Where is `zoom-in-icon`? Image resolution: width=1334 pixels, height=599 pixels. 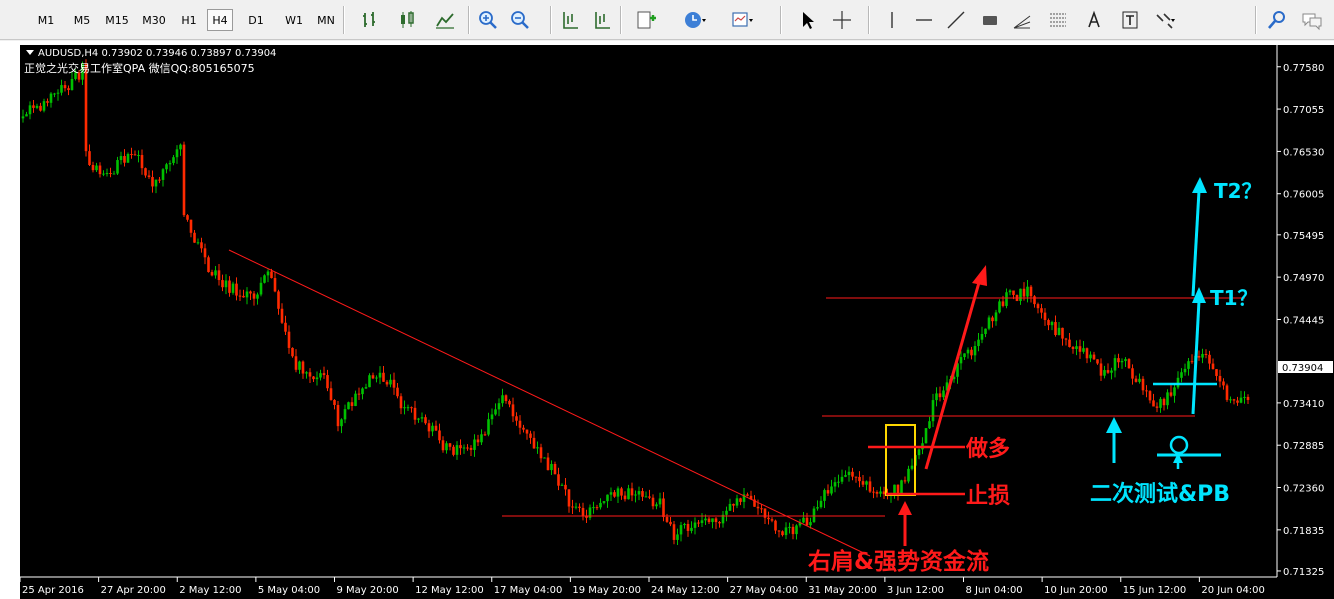 zoom-in-icon is located at coordinates (488, 20).